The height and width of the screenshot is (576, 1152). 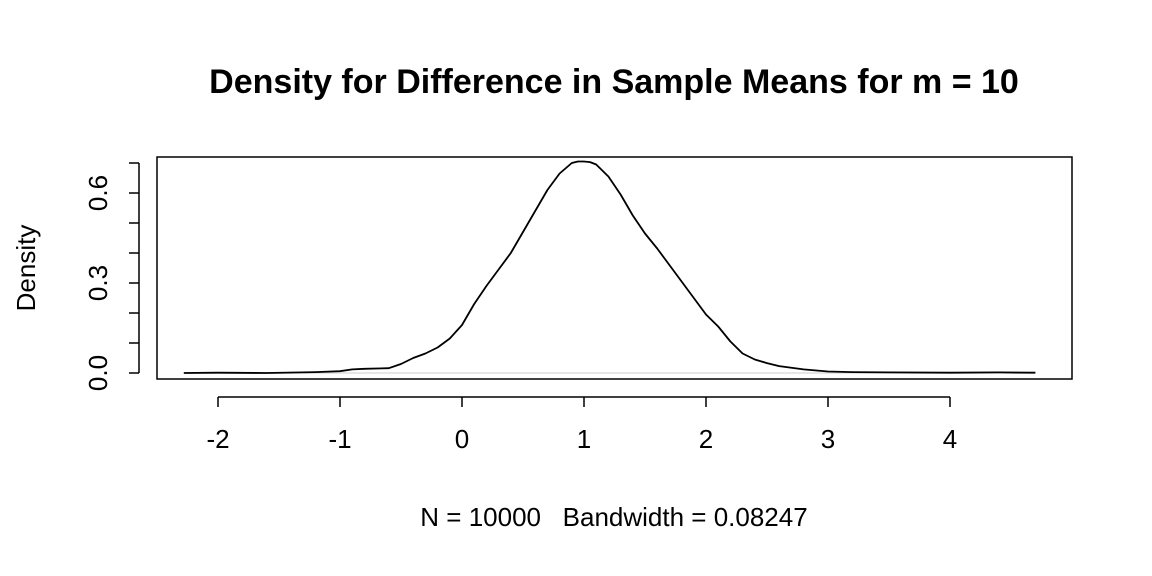 I want to click on y-axis-label: Density, so click(x=26, y=268).